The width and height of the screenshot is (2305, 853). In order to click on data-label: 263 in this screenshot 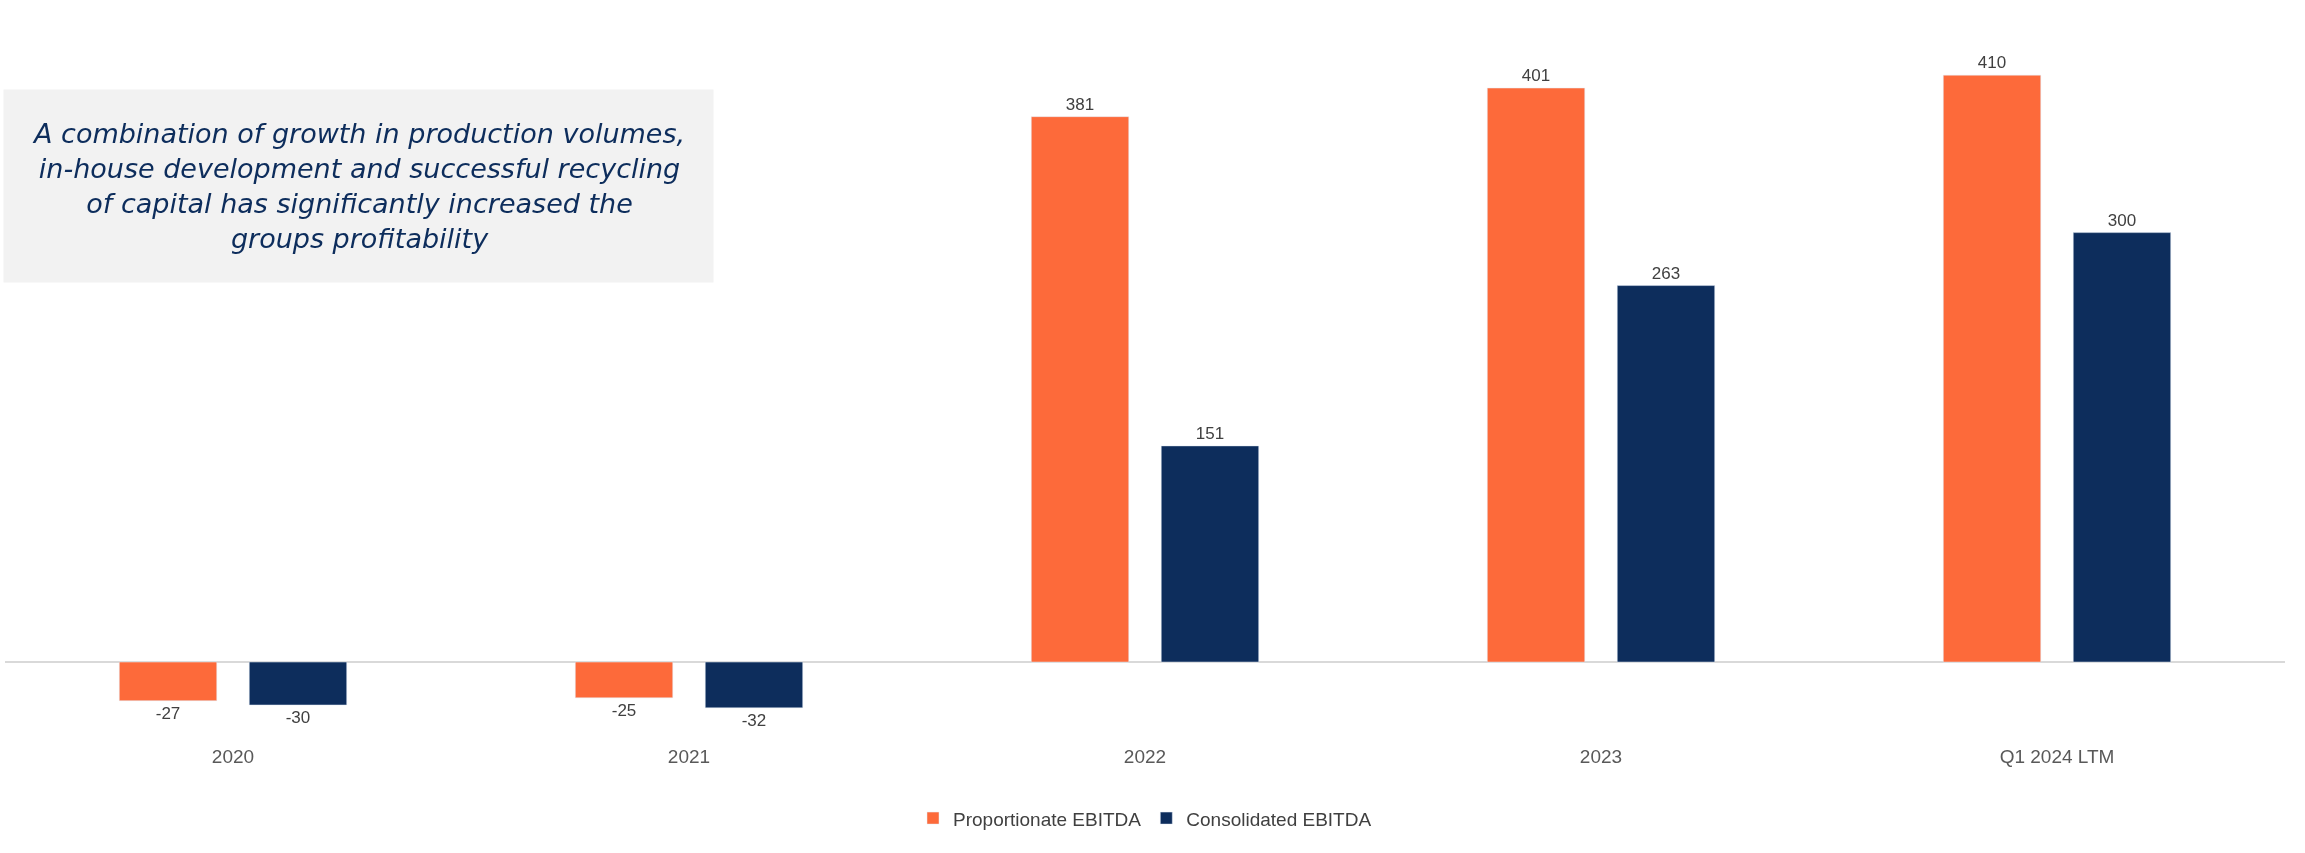, I will do `click(1666, 273)`.